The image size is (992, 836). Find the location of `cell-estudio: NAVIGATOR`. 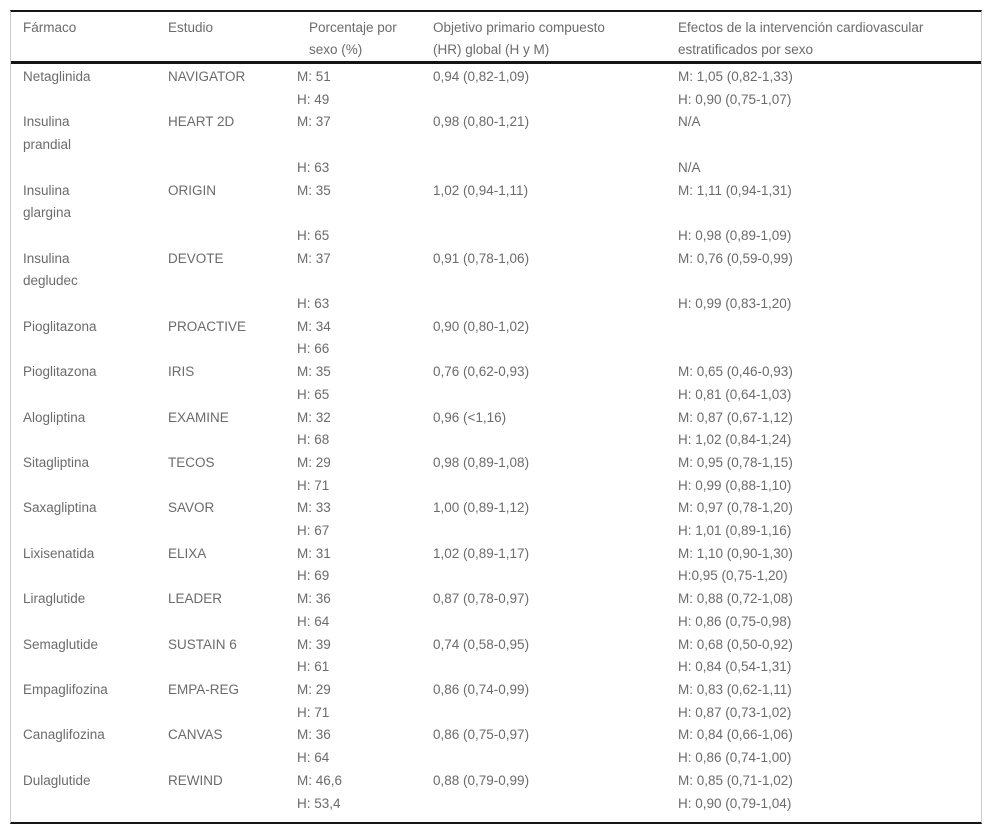

cell-estudio: NAVIGATOR is located at coordinates (207, 76).